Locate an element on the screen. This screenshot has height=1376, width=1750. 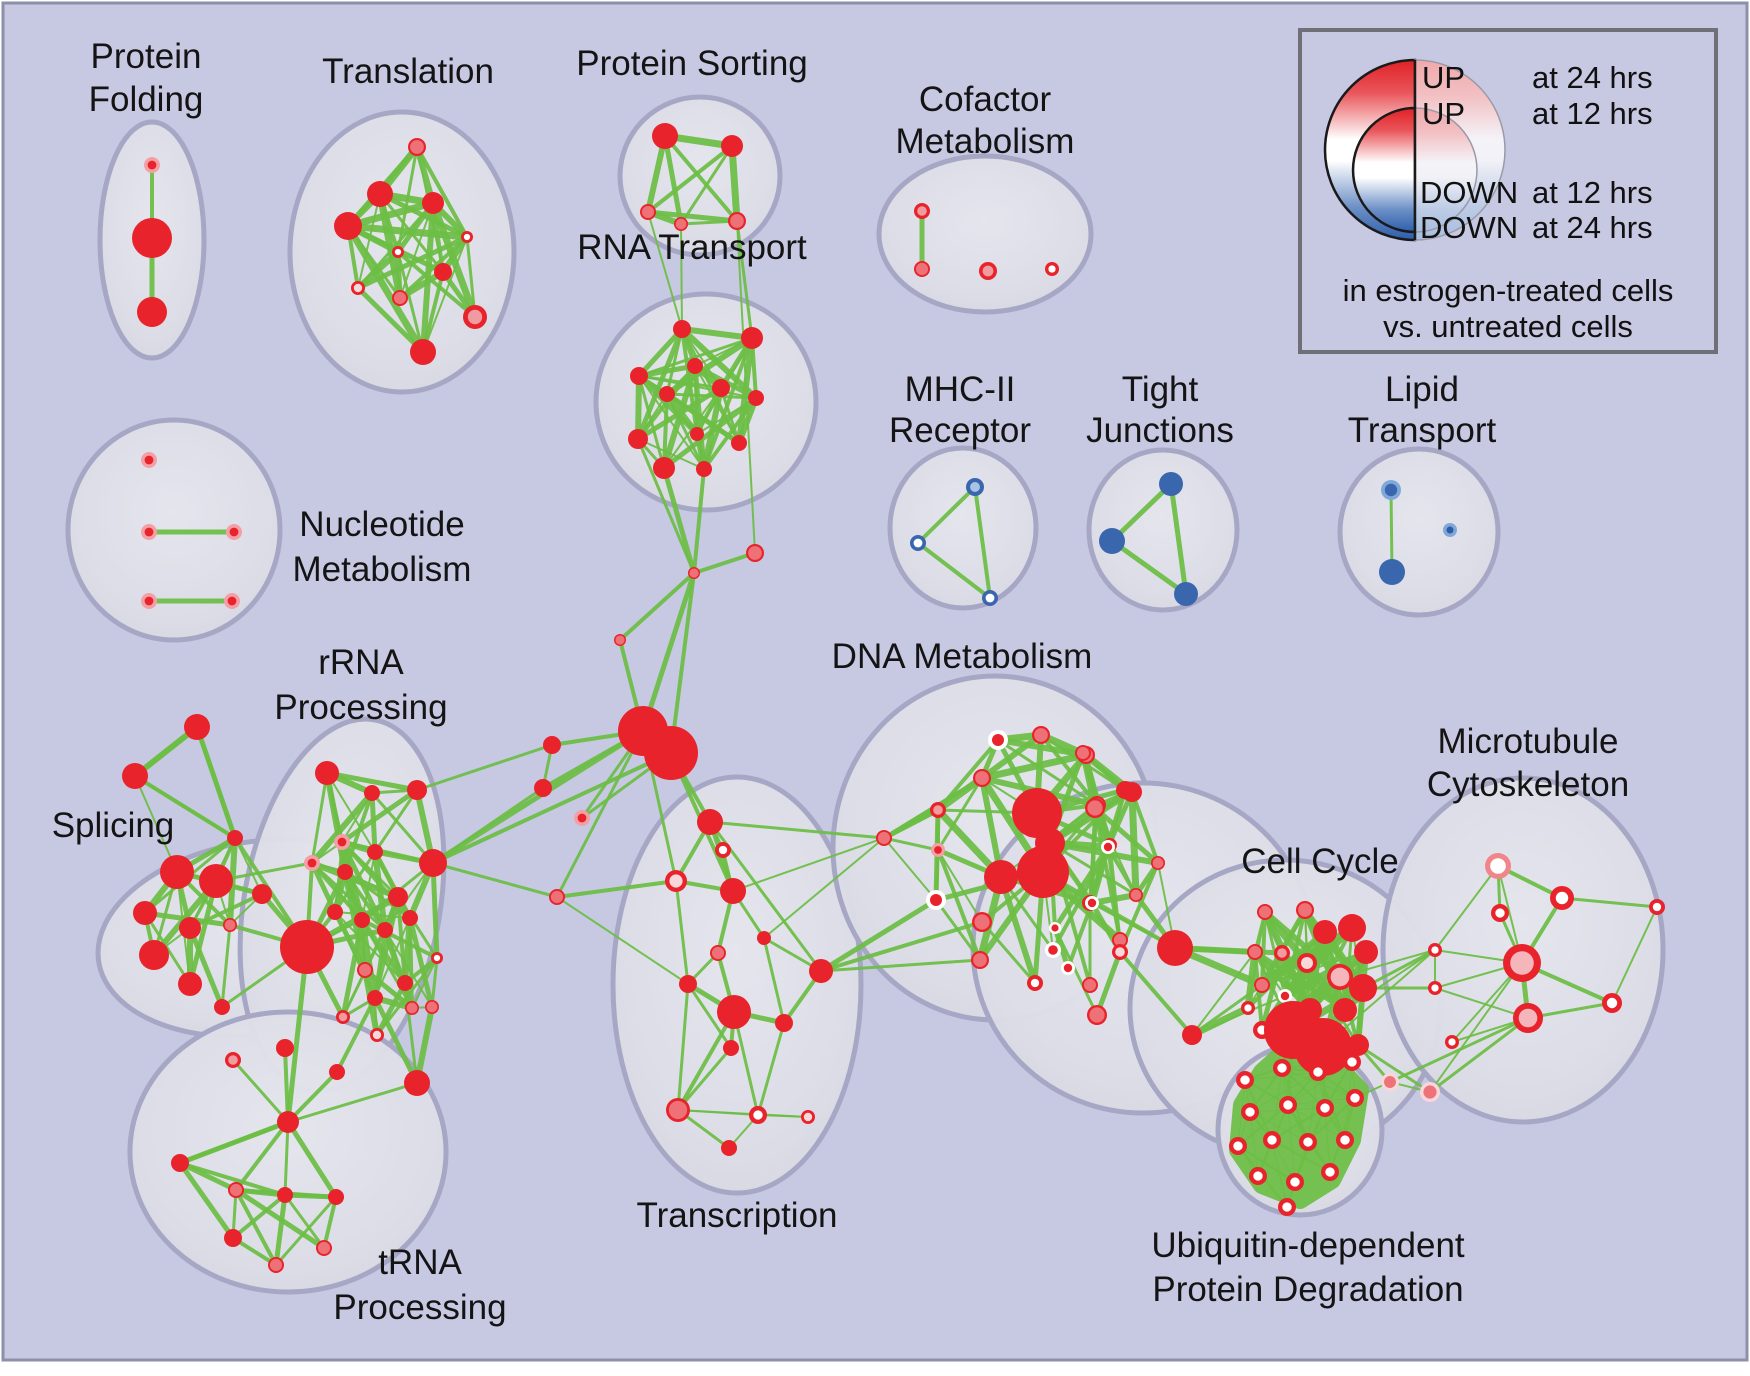
cluster-shape-tj is located at coordinates (1163, 530).